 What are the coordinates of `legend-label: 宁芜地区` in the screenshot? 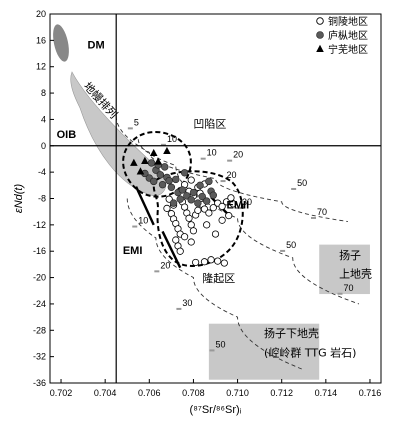 It's located at (348, 49).